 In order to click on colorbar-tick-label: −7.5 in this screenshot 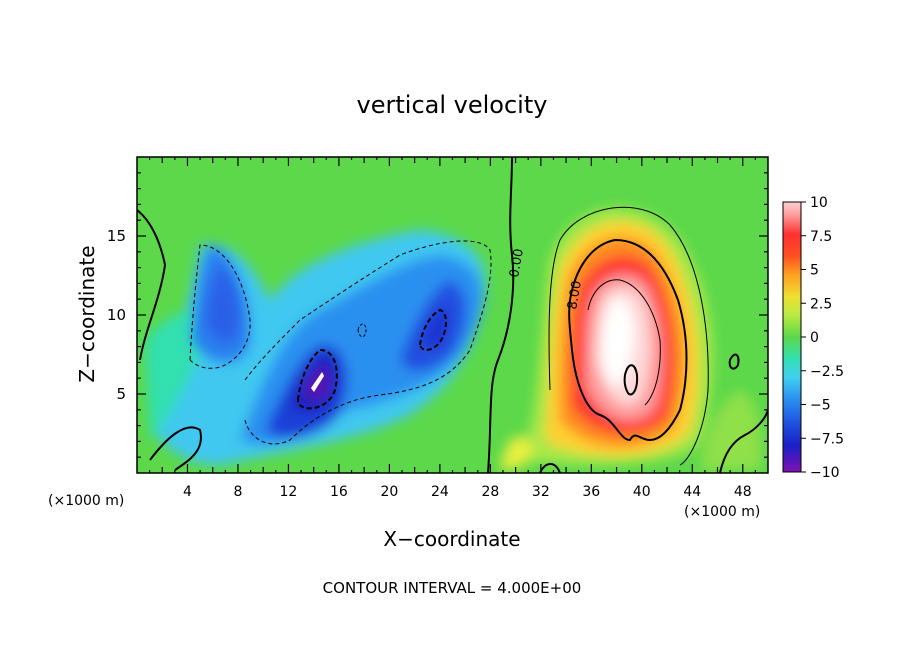, I will do `click(827, 439)`.